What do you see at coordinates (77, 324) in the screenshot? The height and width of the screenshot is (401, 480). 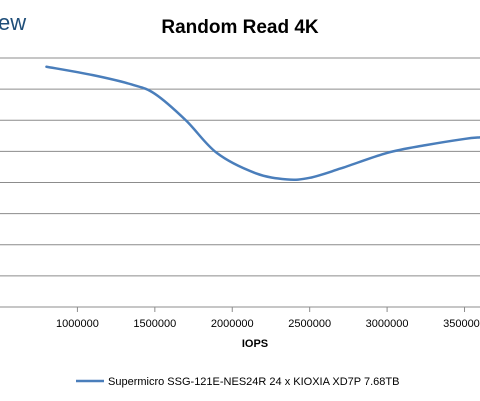 I see `x-tick-label: 1000000` at bounding box center [77, 324].